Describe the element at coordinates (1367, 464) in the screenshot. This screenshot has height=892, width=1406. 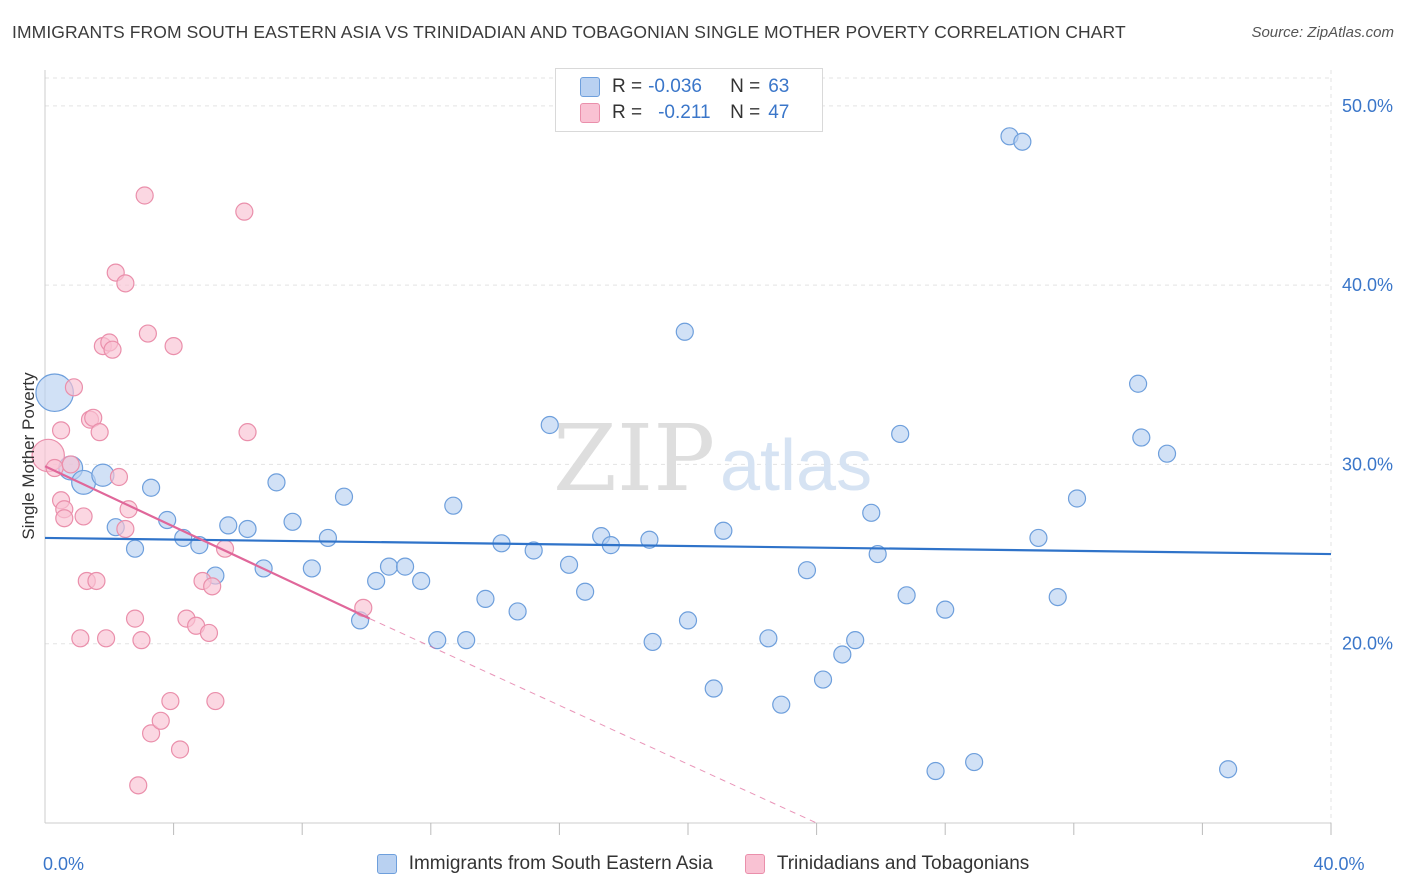
I see `y-tick-label: 30.0%` at that location.